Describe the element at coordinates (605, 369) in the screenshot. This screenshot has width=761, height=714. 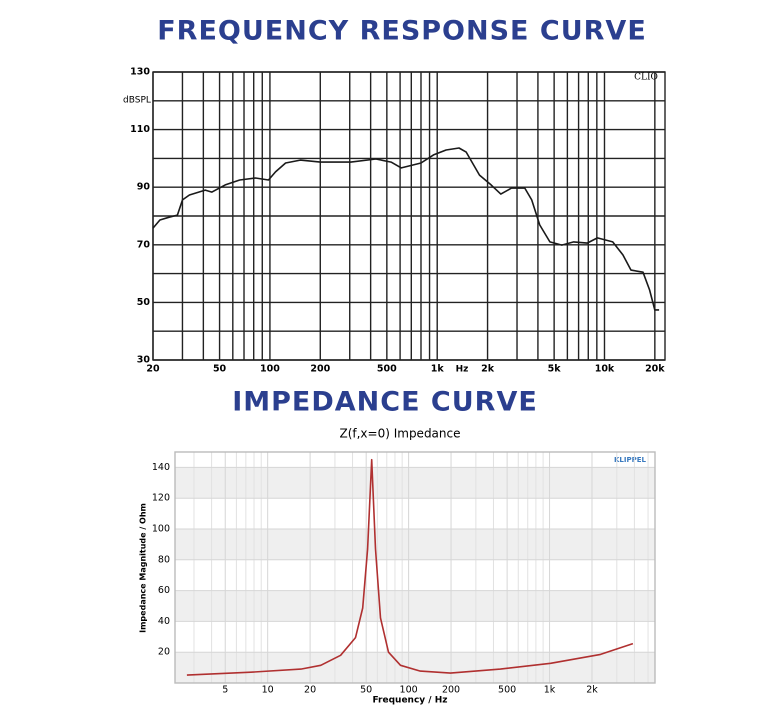
I see `x-tick-label: 10k` at that location.